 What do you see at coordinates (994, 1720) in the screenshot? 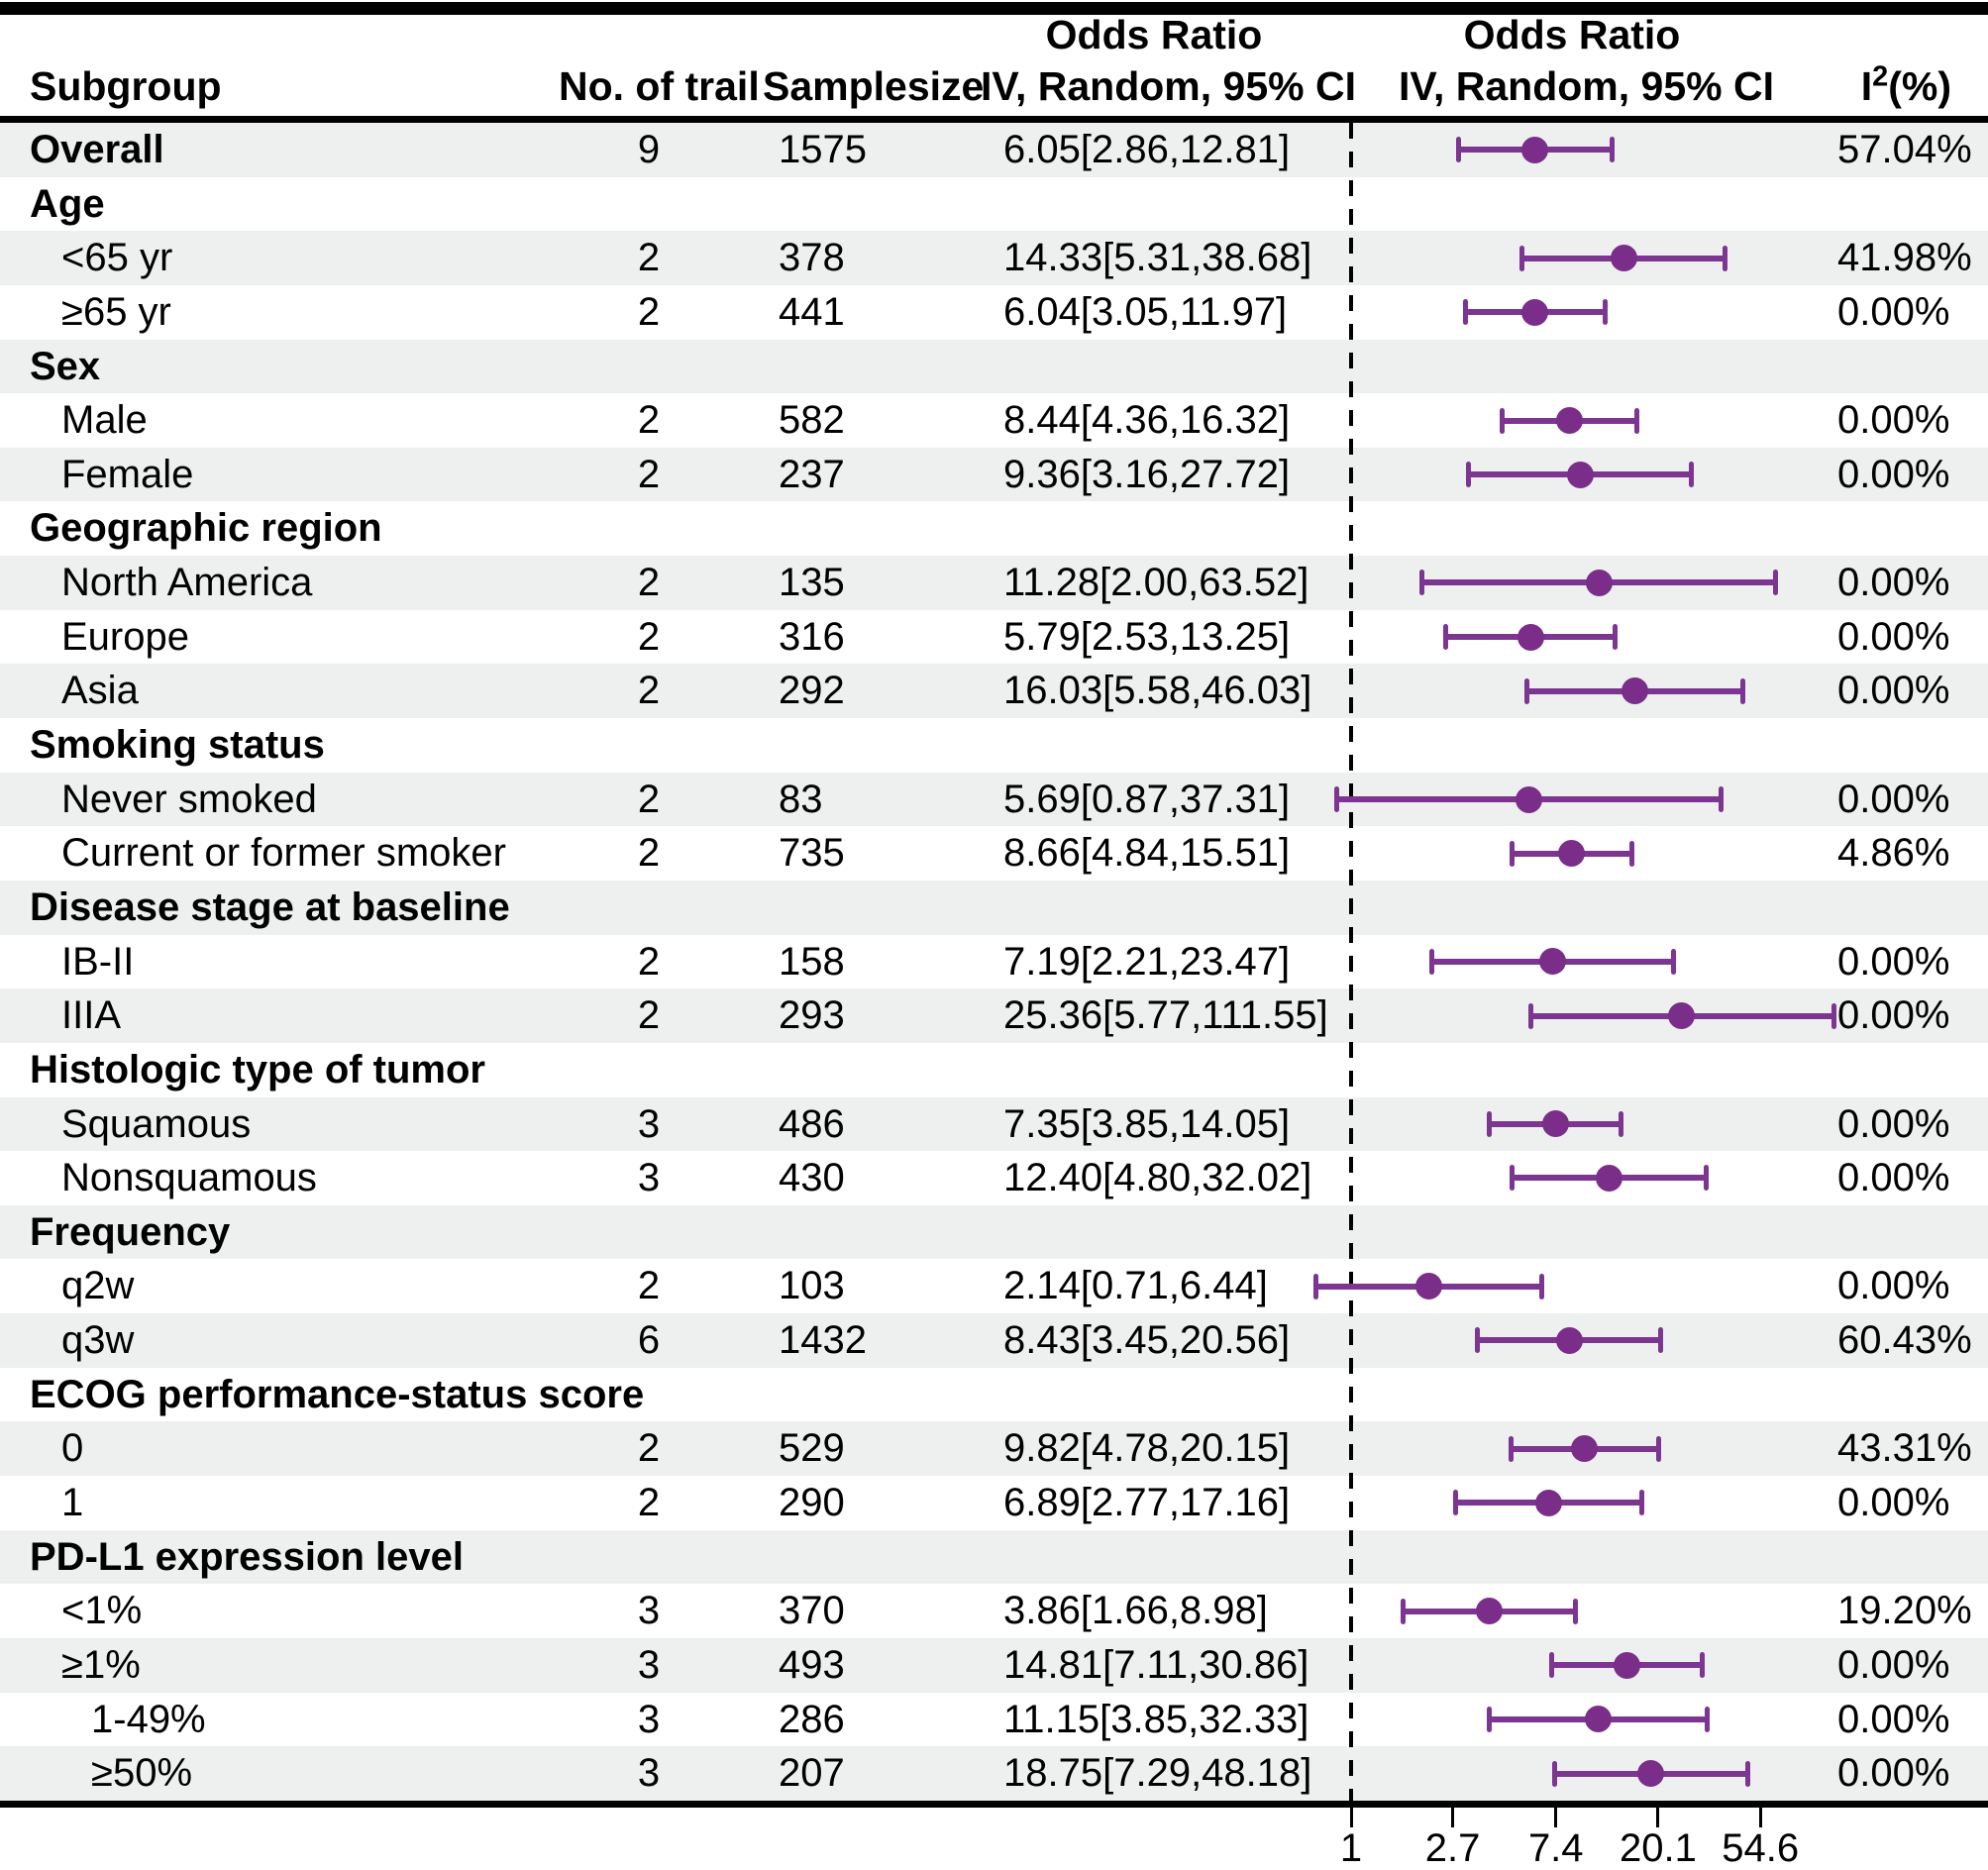
I see `table-row: 1-49% 3 286 11.15[3.85,32.33] 0.00%` at bounding box center [994, 1720].